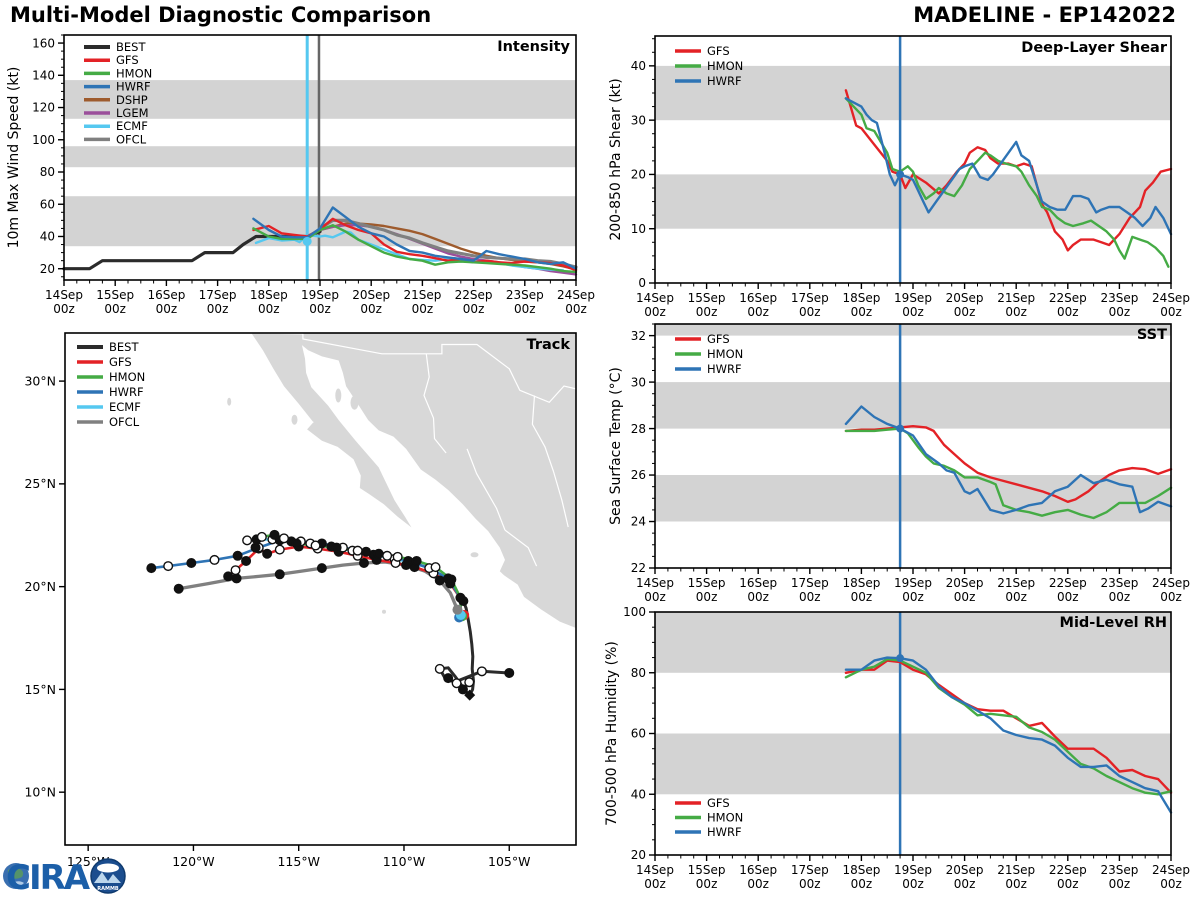 Image resolution: width=1200 pixels, height=900 pixels. I want to click on svg-text: 80, so click(47, 172).